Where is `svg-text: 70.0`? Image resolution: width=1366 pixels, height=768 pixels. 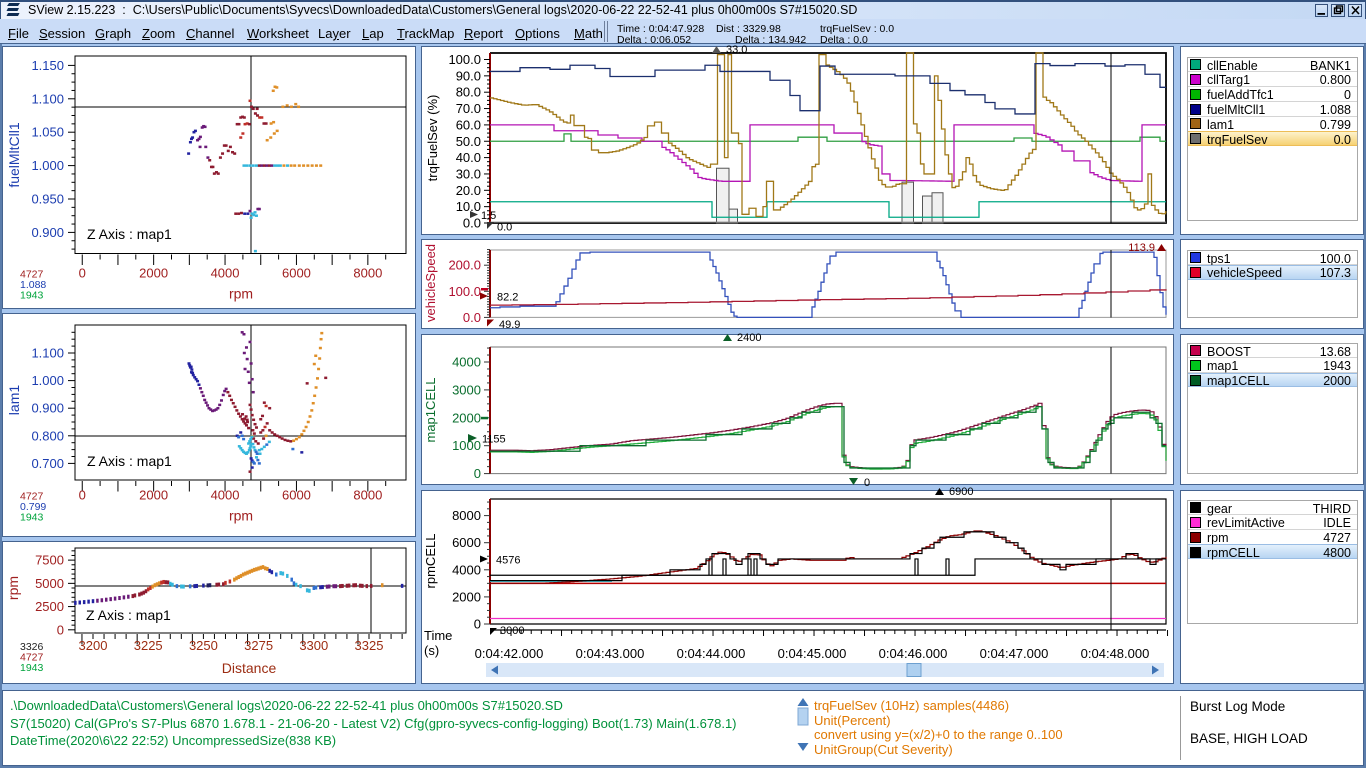
svg-text: 70.0 is located at coordinates (468, 108).